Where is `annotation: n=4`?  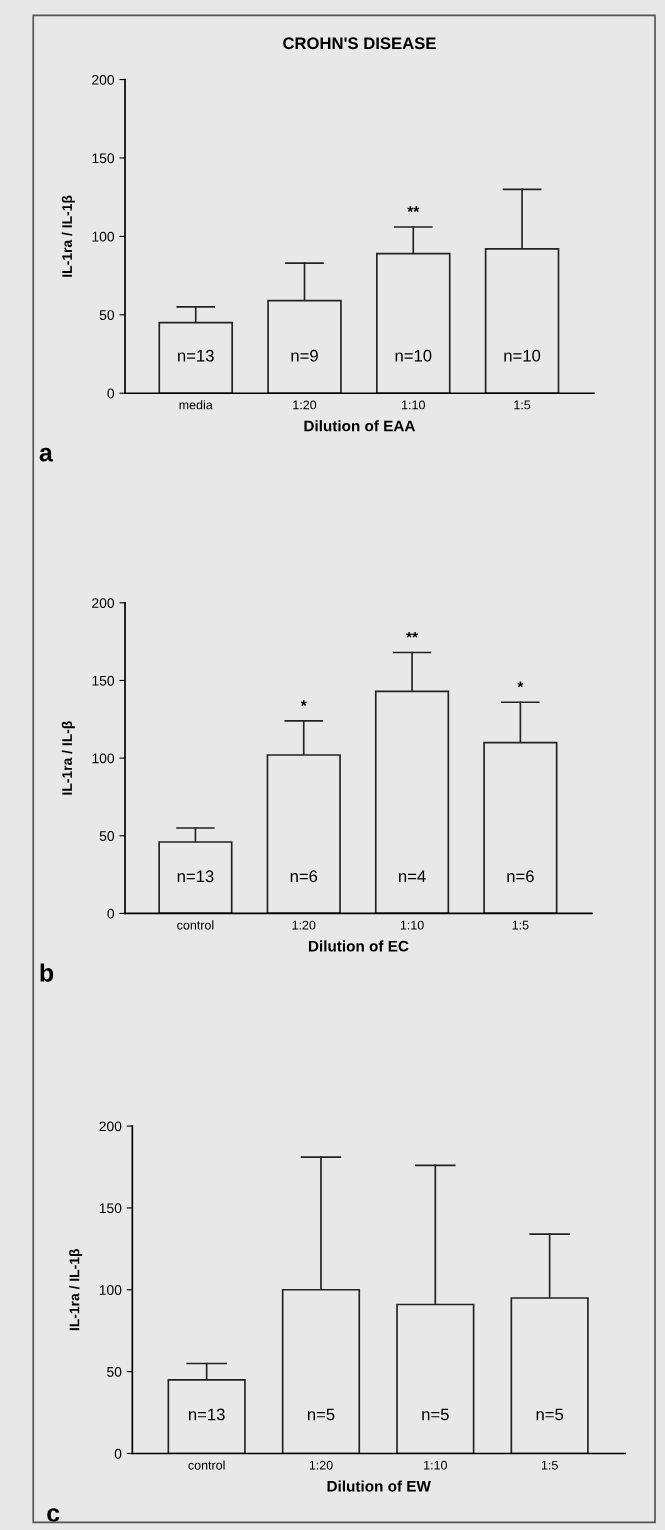 annotation: n=4 is located at coordinates (412, 876).